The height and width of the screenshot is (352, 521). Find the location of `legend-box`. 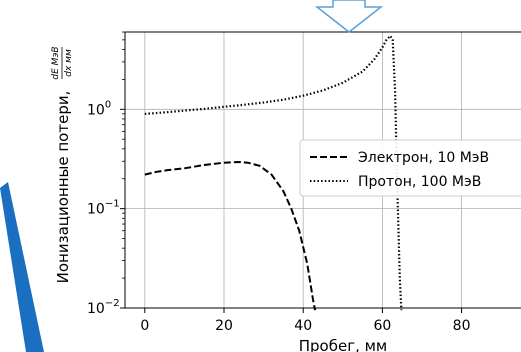

legend-box is located at coordinates (410, 168).